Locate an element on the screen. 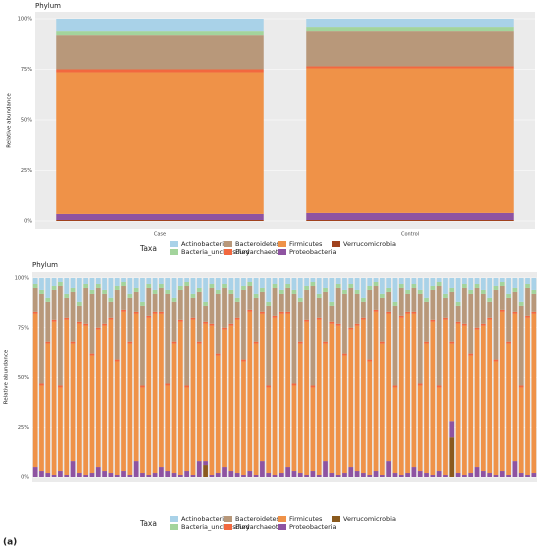  legend-title: Taxa is located at coordinates (148, 523).